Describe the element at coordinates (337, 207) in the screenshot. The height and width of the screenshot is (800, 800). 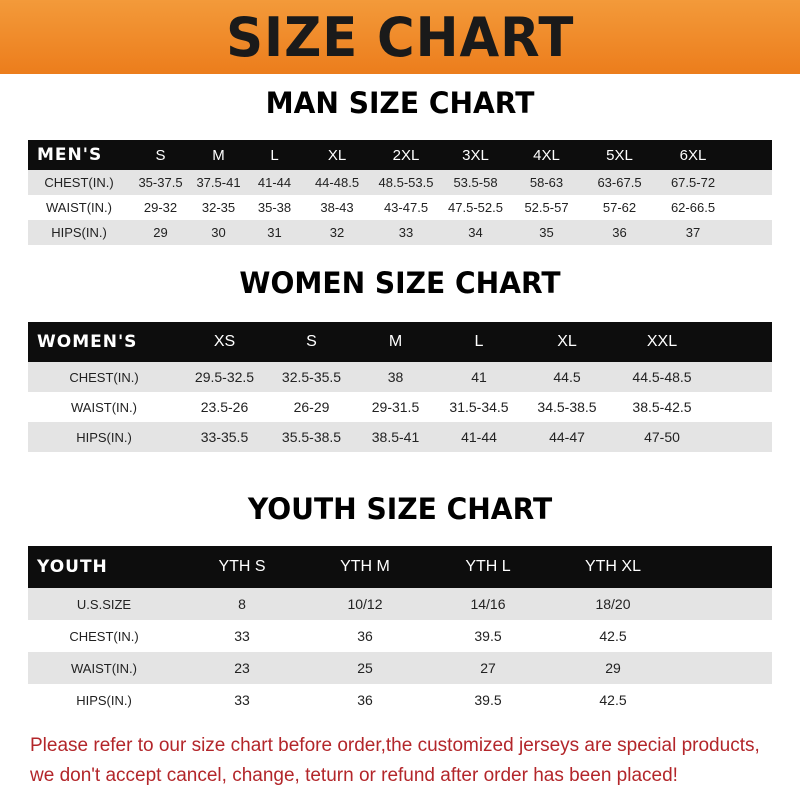
I see `measurement-cell: 38-43` at that location.